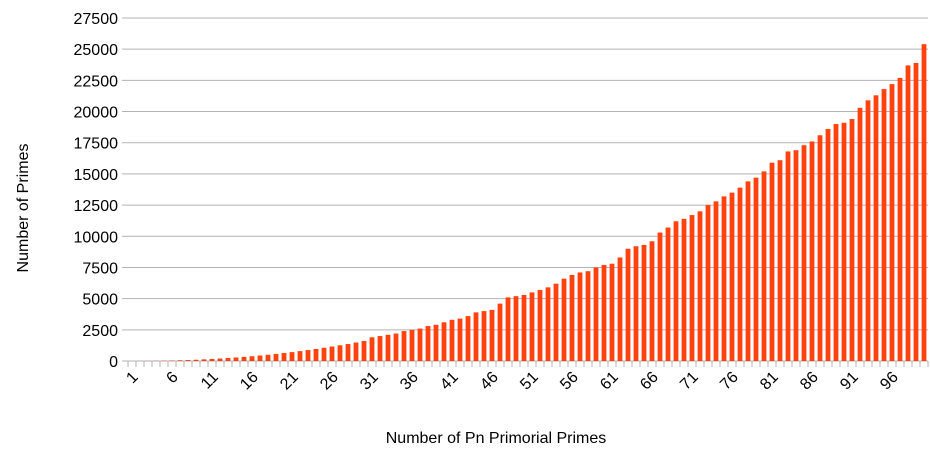 This screenshot has height=449, width=930. I want to click on x-tick-label: 36, so click(409, 381).